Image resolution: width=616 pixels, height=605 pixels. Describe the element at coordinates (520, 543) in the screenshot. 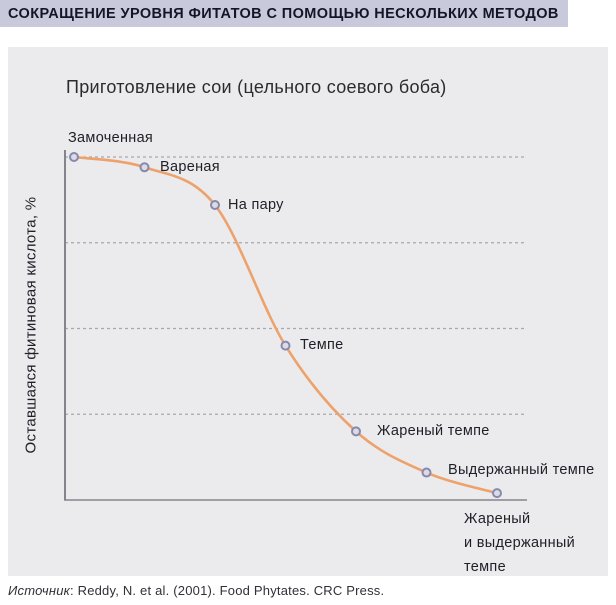

I see `point-label-fried-aged-tempeh: Жареный и выдержанный темпе` at that location.